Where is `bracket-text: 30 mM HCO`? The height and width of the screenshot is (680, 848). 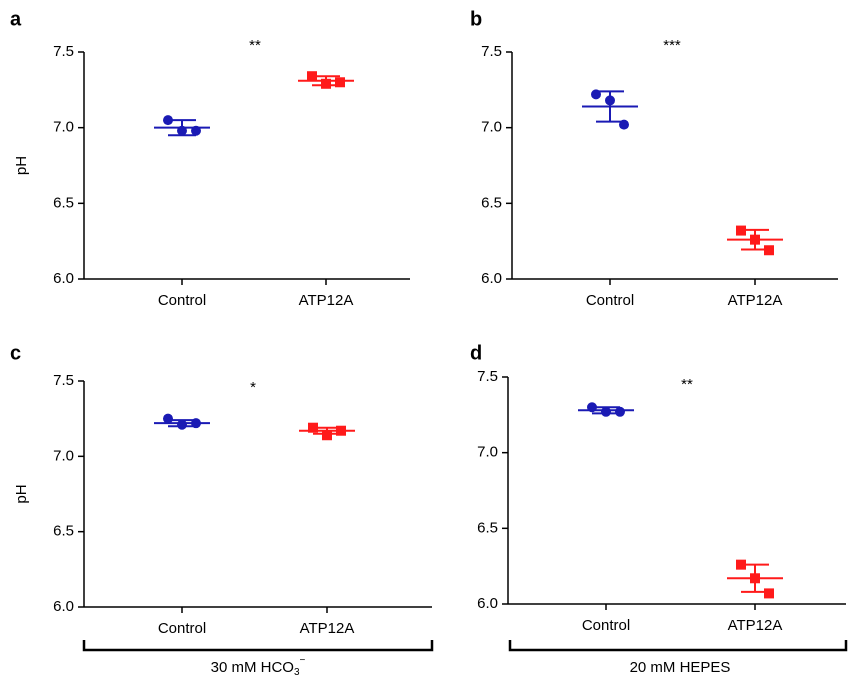 bracket-text: 30 mM HCO is located at coordinates (252, 667).